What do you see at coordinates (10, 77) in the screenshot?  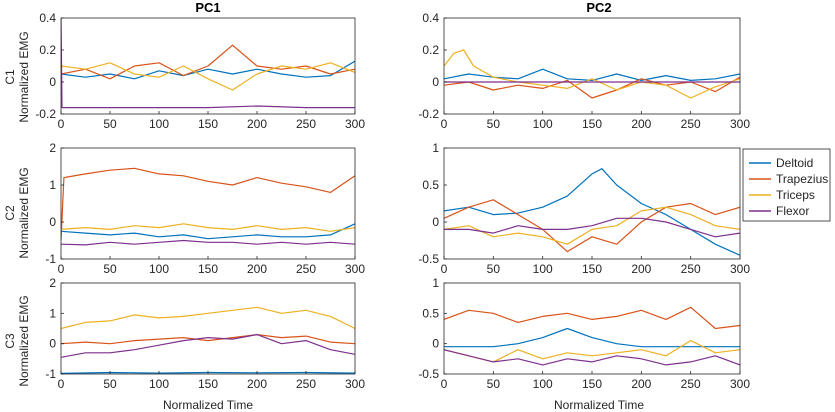 I see `row-label-c1: C1` at bounding box center [10, 77].